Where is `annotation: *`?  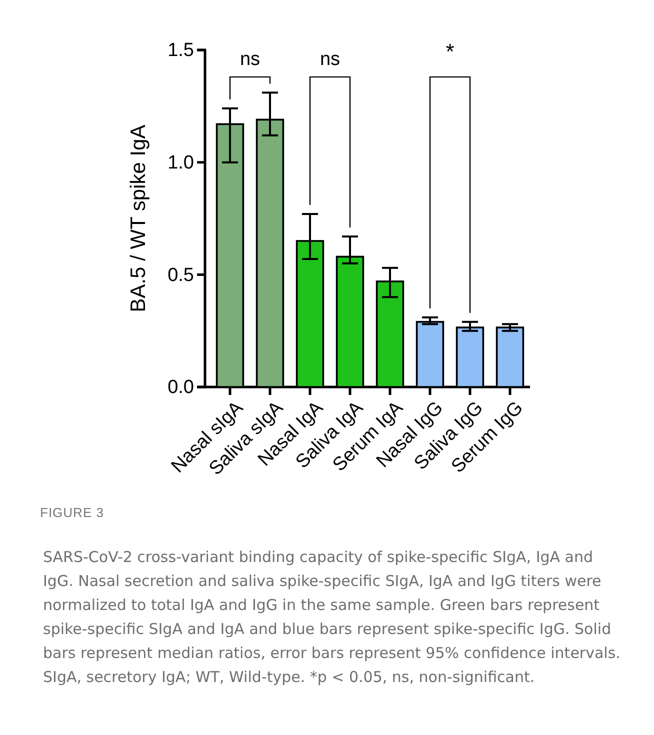
annotation: * is located at coordinates (450, 51).